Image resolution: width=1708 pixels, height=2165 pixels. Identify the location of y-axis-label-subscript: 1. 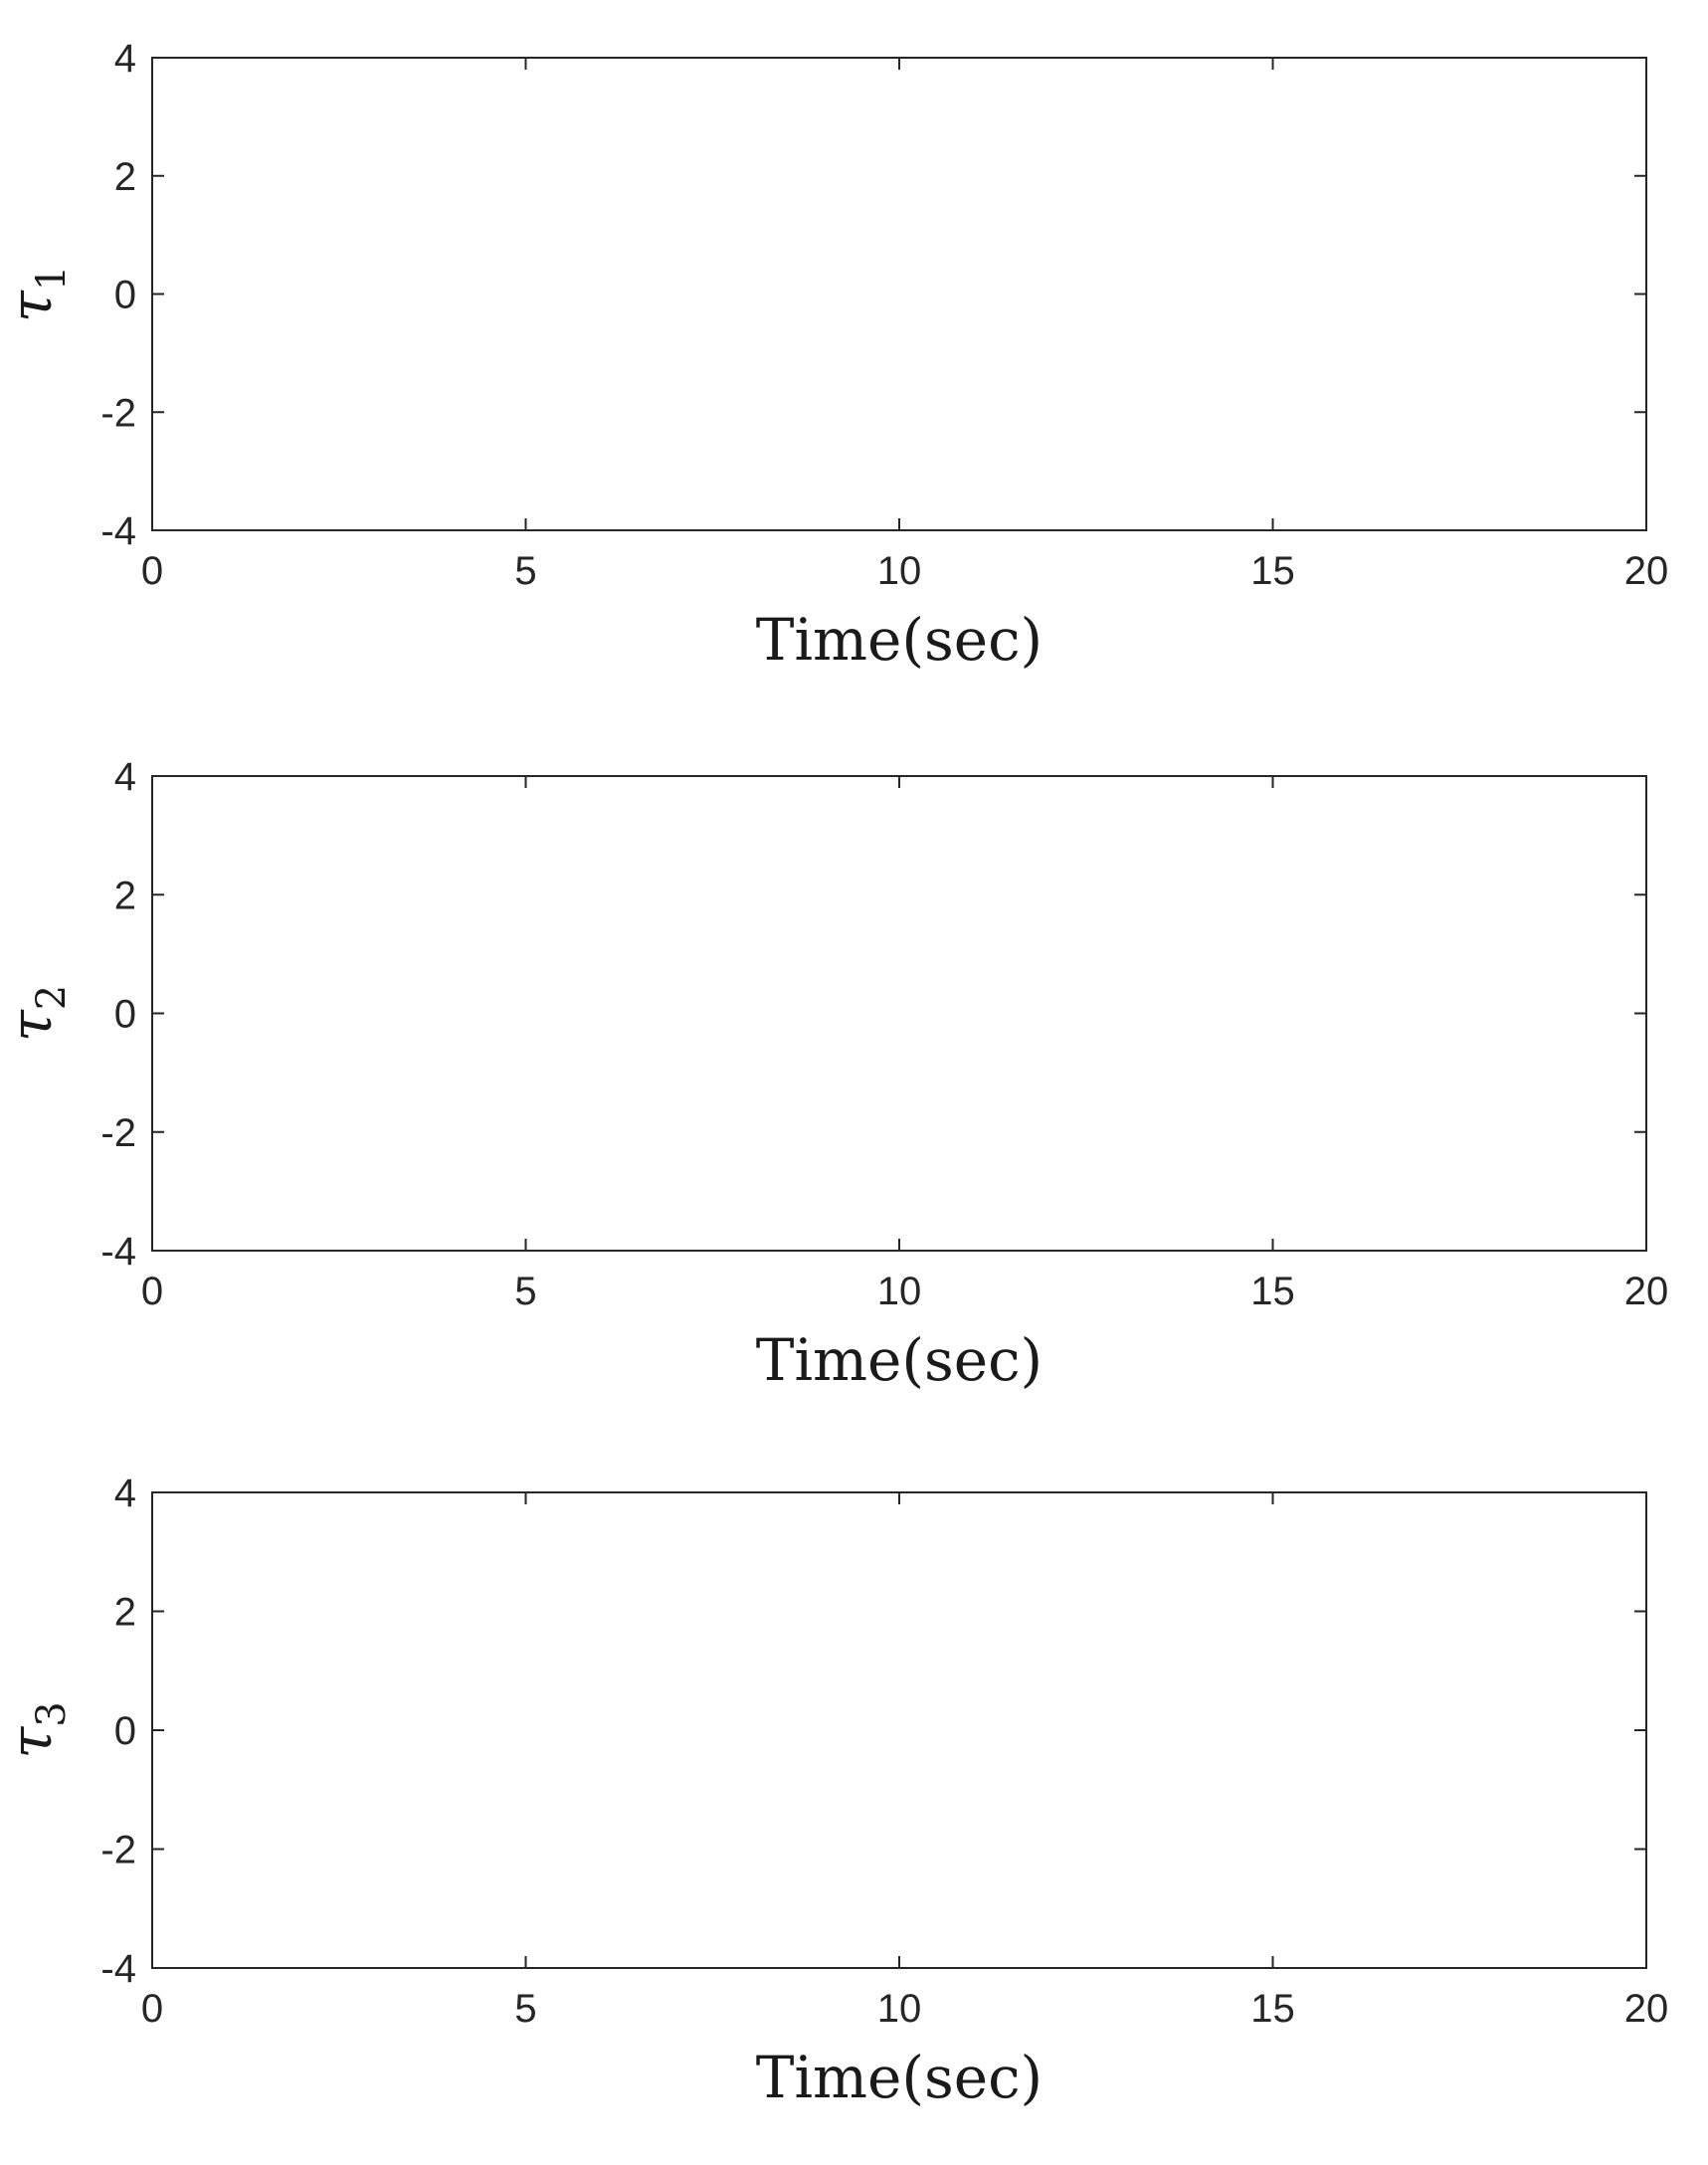
(52, 279).